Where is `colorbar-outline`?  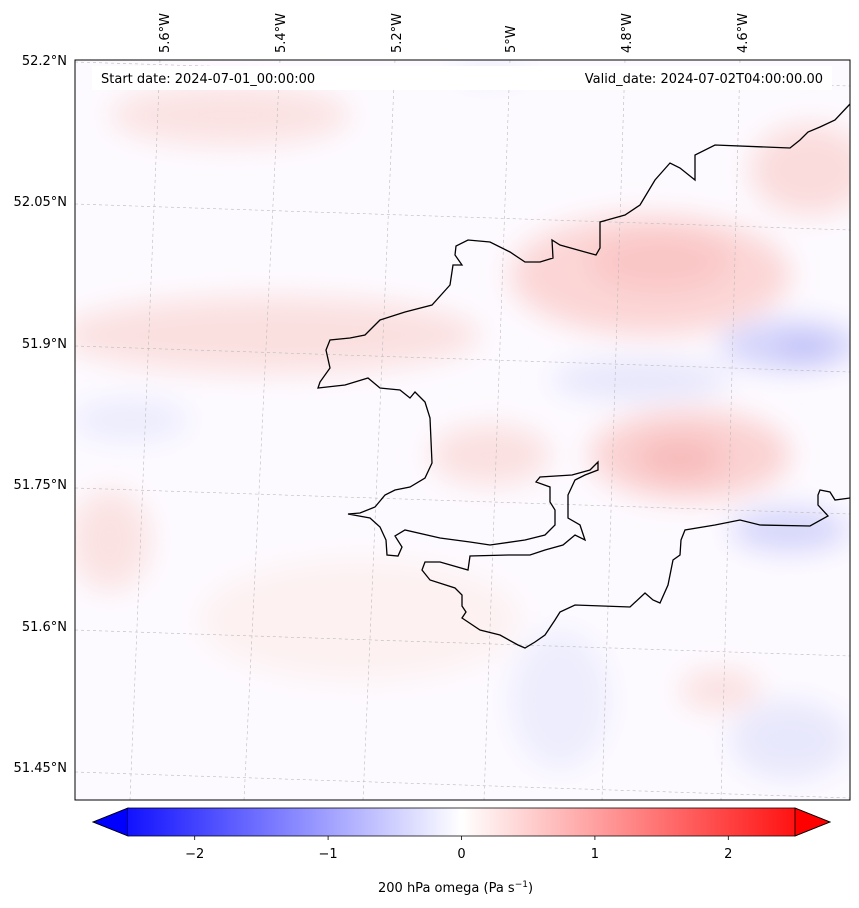
colorbar-outline is located at coordinates (461, 822).